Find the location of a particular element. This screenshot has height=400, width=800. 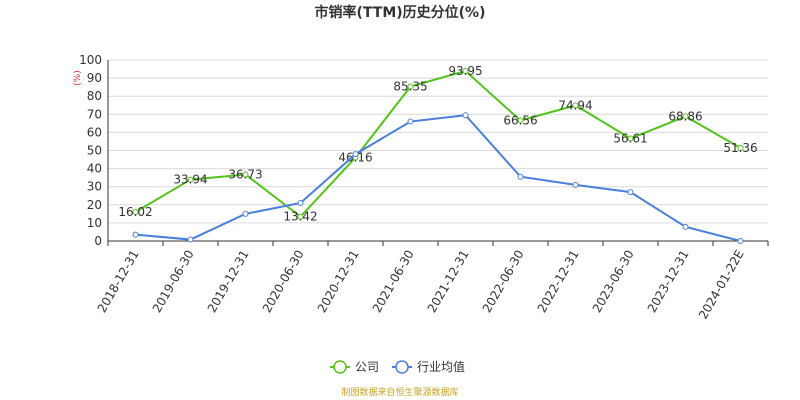

data-label: 56.61 is located at coordinates (630, 139).